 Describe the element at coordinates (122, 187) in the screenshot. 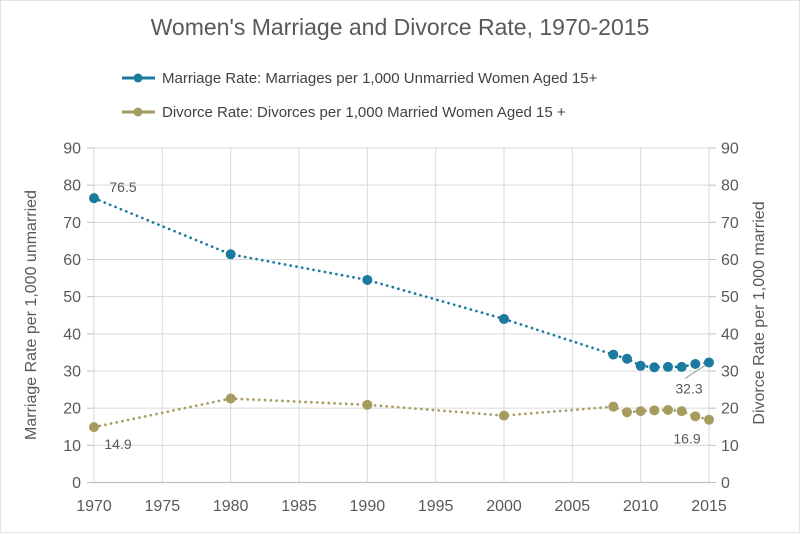

I see `data-label: 76.5` at that location.